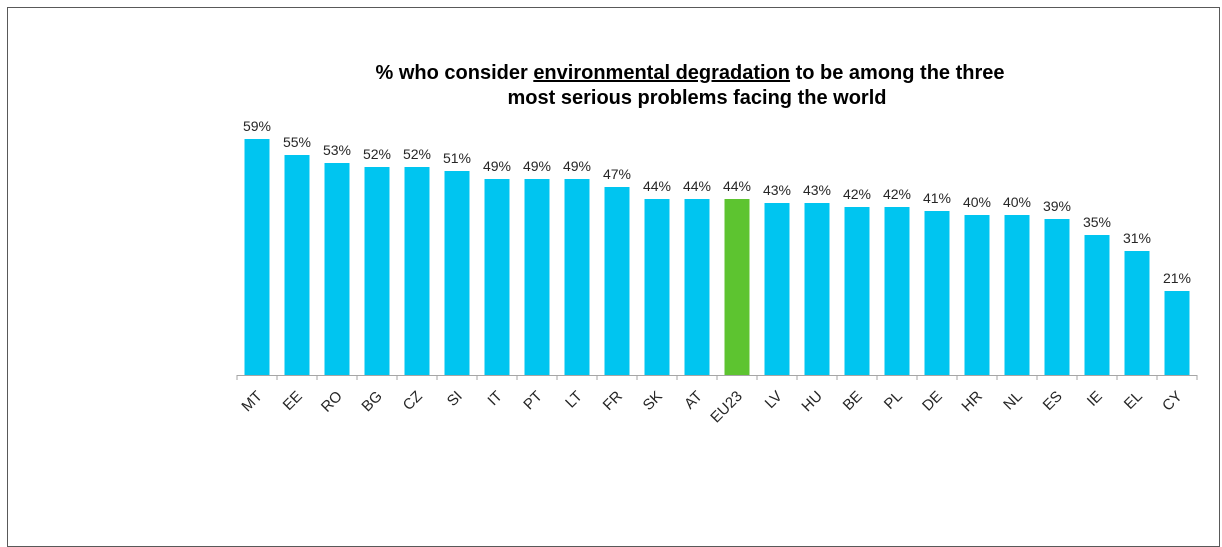  I want to click on bar-hr, so click(977, 295).